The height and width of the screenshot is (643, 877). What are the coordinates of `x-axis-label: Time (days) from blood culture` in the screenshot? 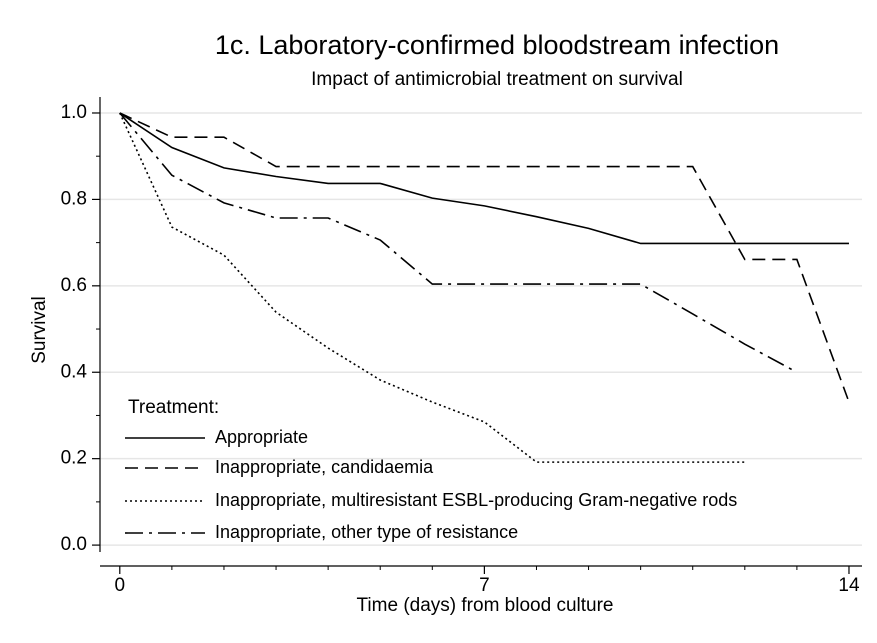 It's located at (485, 605).